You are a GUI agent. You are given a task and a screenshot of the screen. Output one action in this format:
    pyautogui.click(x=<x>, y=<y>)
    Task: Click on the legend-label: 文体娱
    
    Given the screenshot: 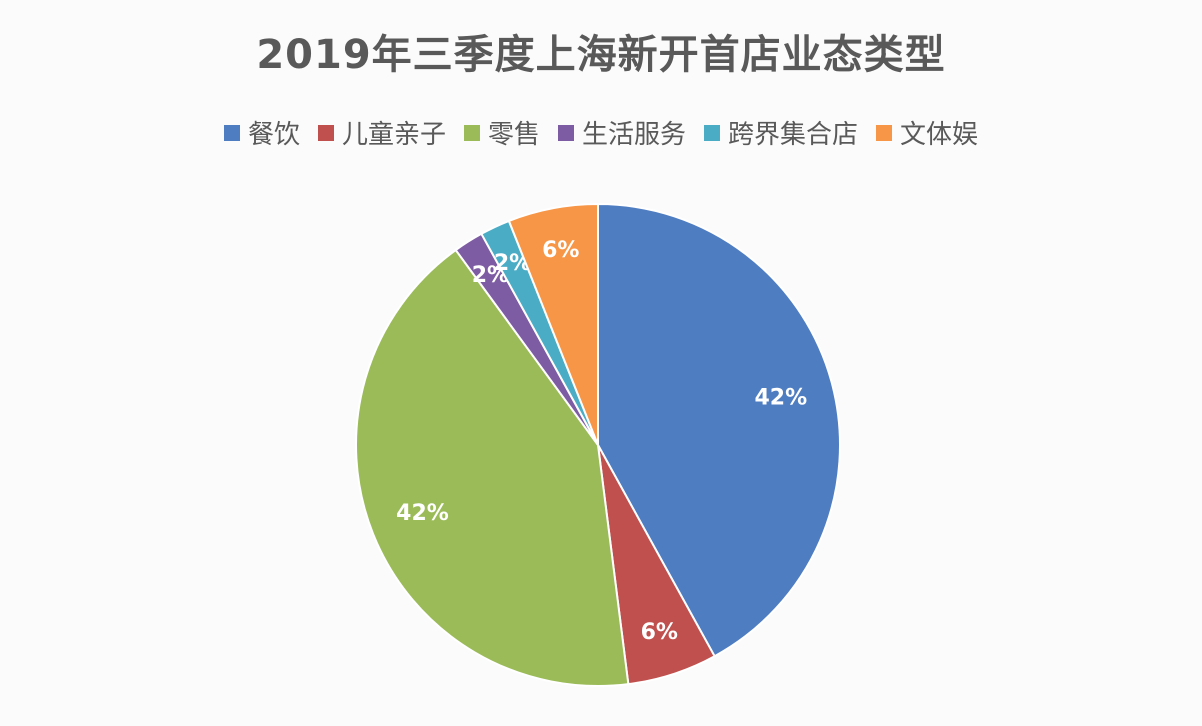 What is the action you would take?
    pyautogui.click(x=939, y=135)
    